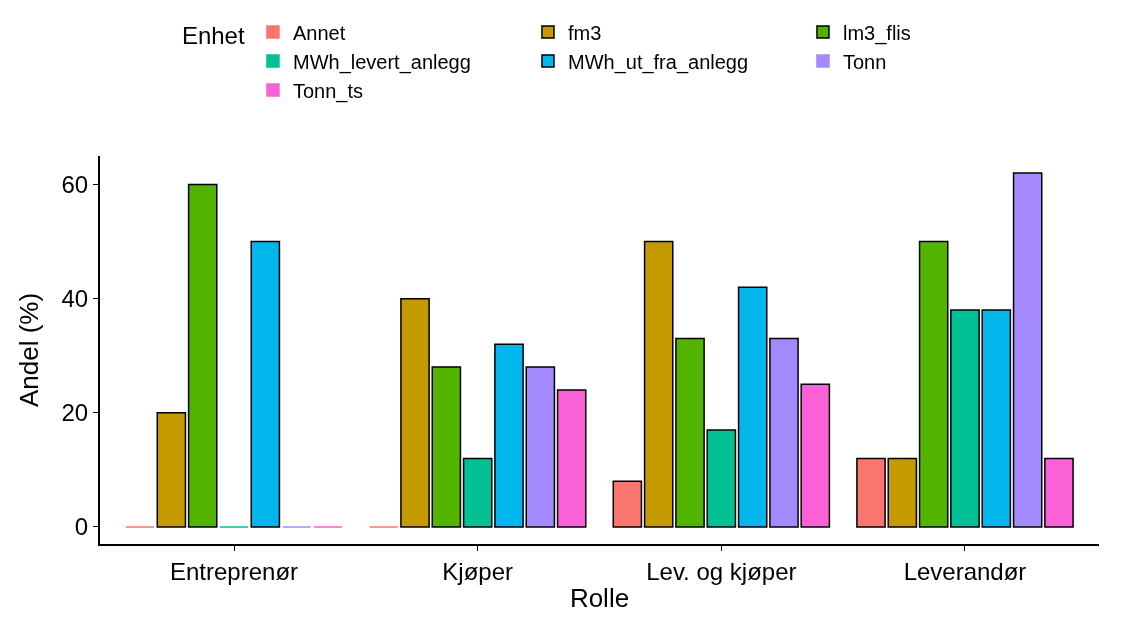 Image resolution: width=1129 pixels, height=624 pixels. What do you see at coordinates (478, 571) in the screenshot?
I see `x-tick-label: Kjøper` at bounding box center [478, 571].